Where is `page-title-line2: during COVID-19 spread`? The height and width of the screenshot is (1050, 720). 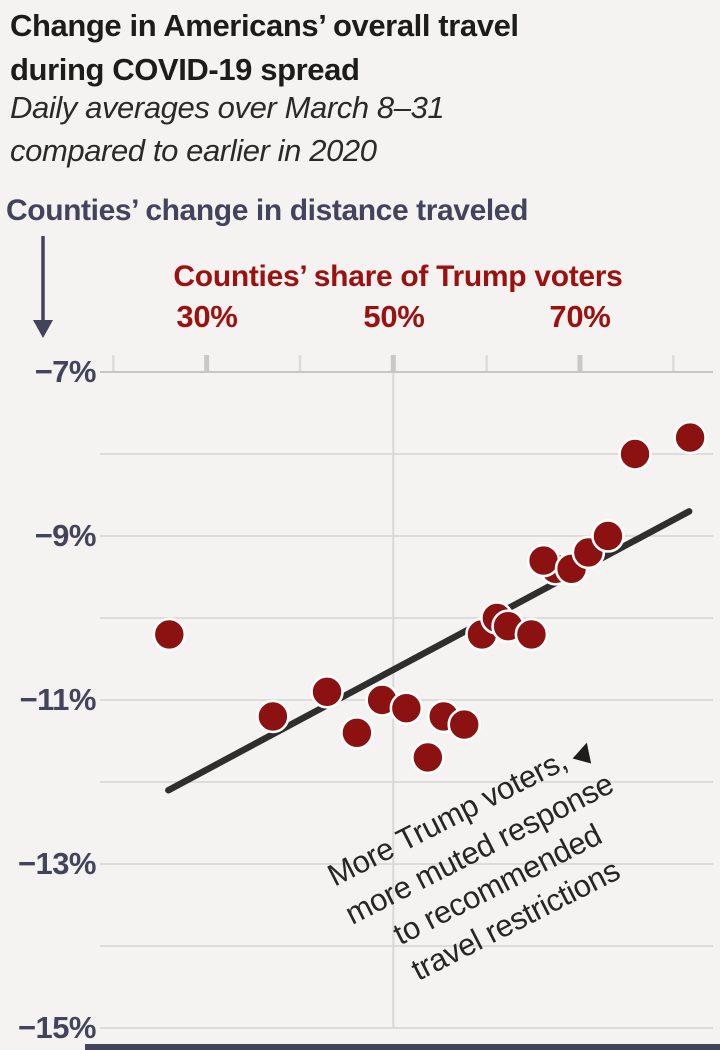 page-title-line2: during COVID-19 spread is located at coordinates (185, 69).